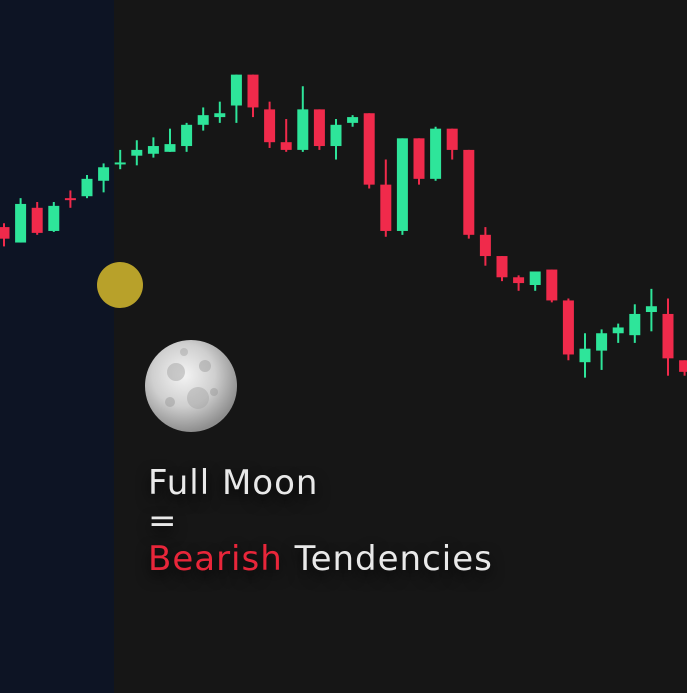  Describe the element at coordinates (393, 559) in the screenshot. I see `caption-tendencies-word: Tendencies` at that location.